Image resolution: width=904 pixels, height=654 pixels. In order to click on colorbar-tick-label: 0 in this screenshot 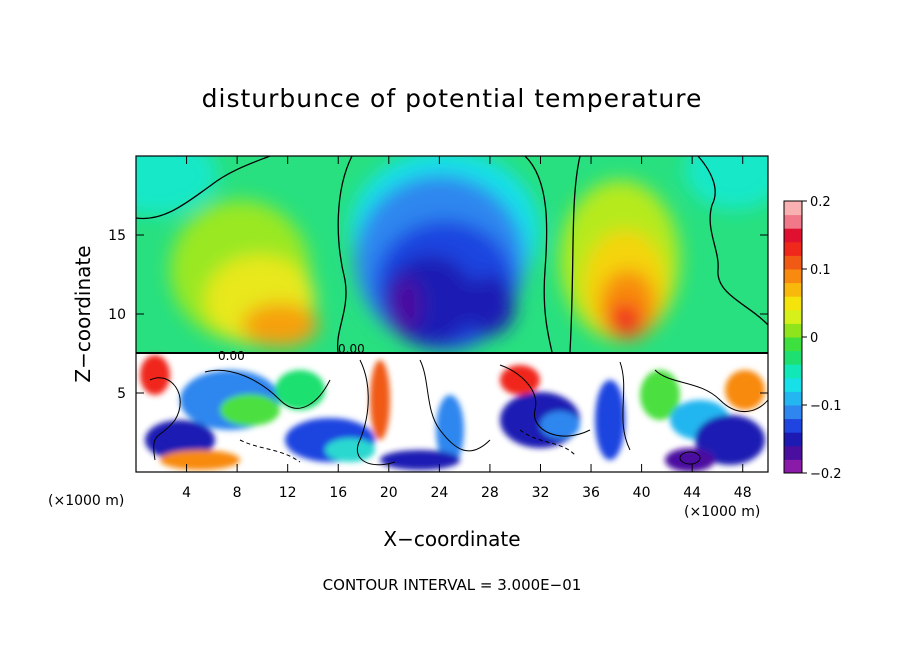, I will do `click(814, 338)`.